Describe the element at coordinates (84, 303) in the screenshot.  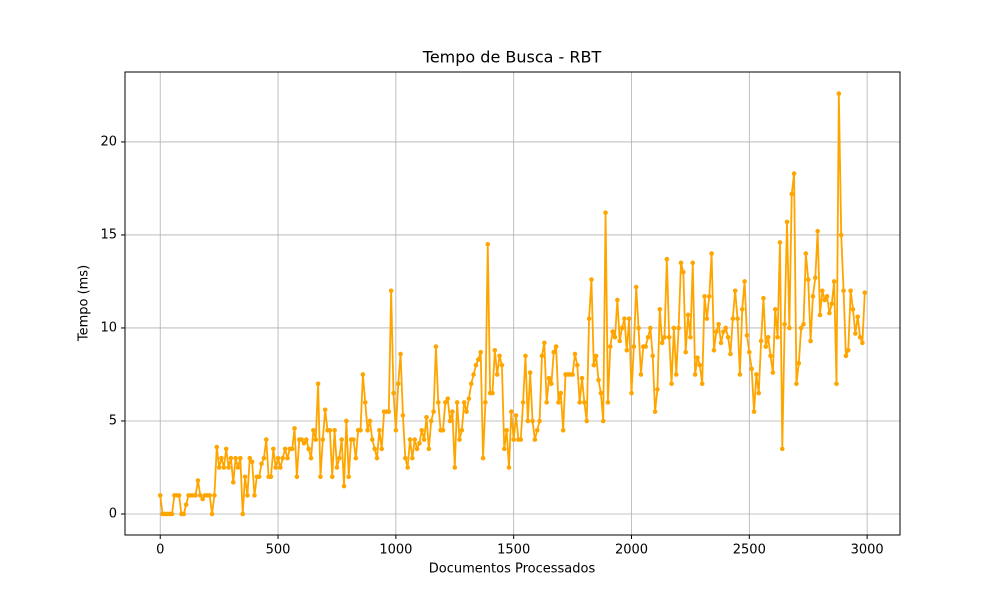
I see `y-axis-label: Tempo (ms)` at that location.